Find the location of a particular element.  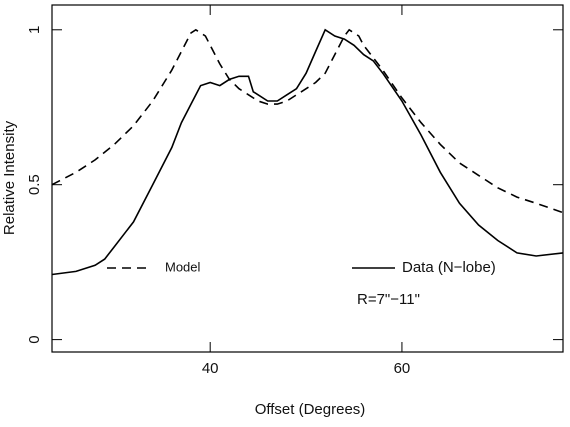

y-axis-label: Relative Intensity is located at coordinates (9, 177).